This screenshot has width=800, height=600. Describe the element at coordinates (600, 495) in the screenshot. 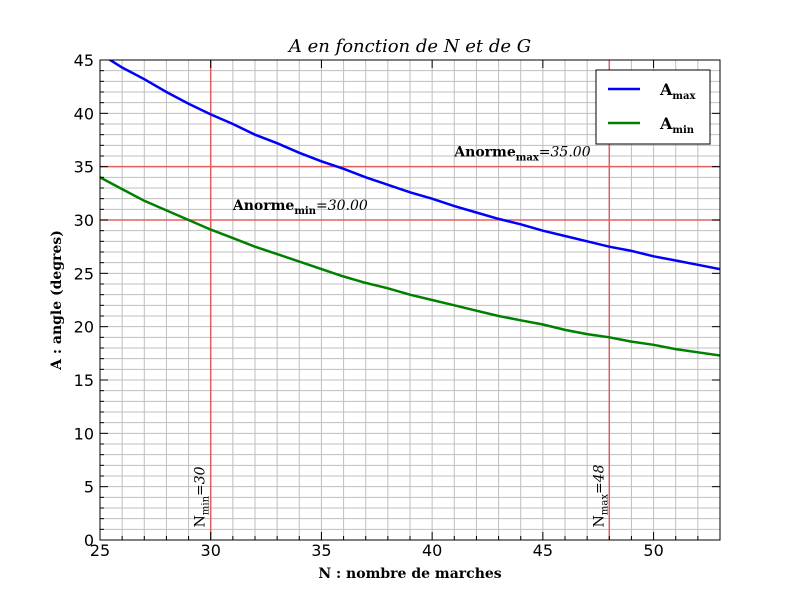

I see `v-reference-label: Nmax=48` at that location.